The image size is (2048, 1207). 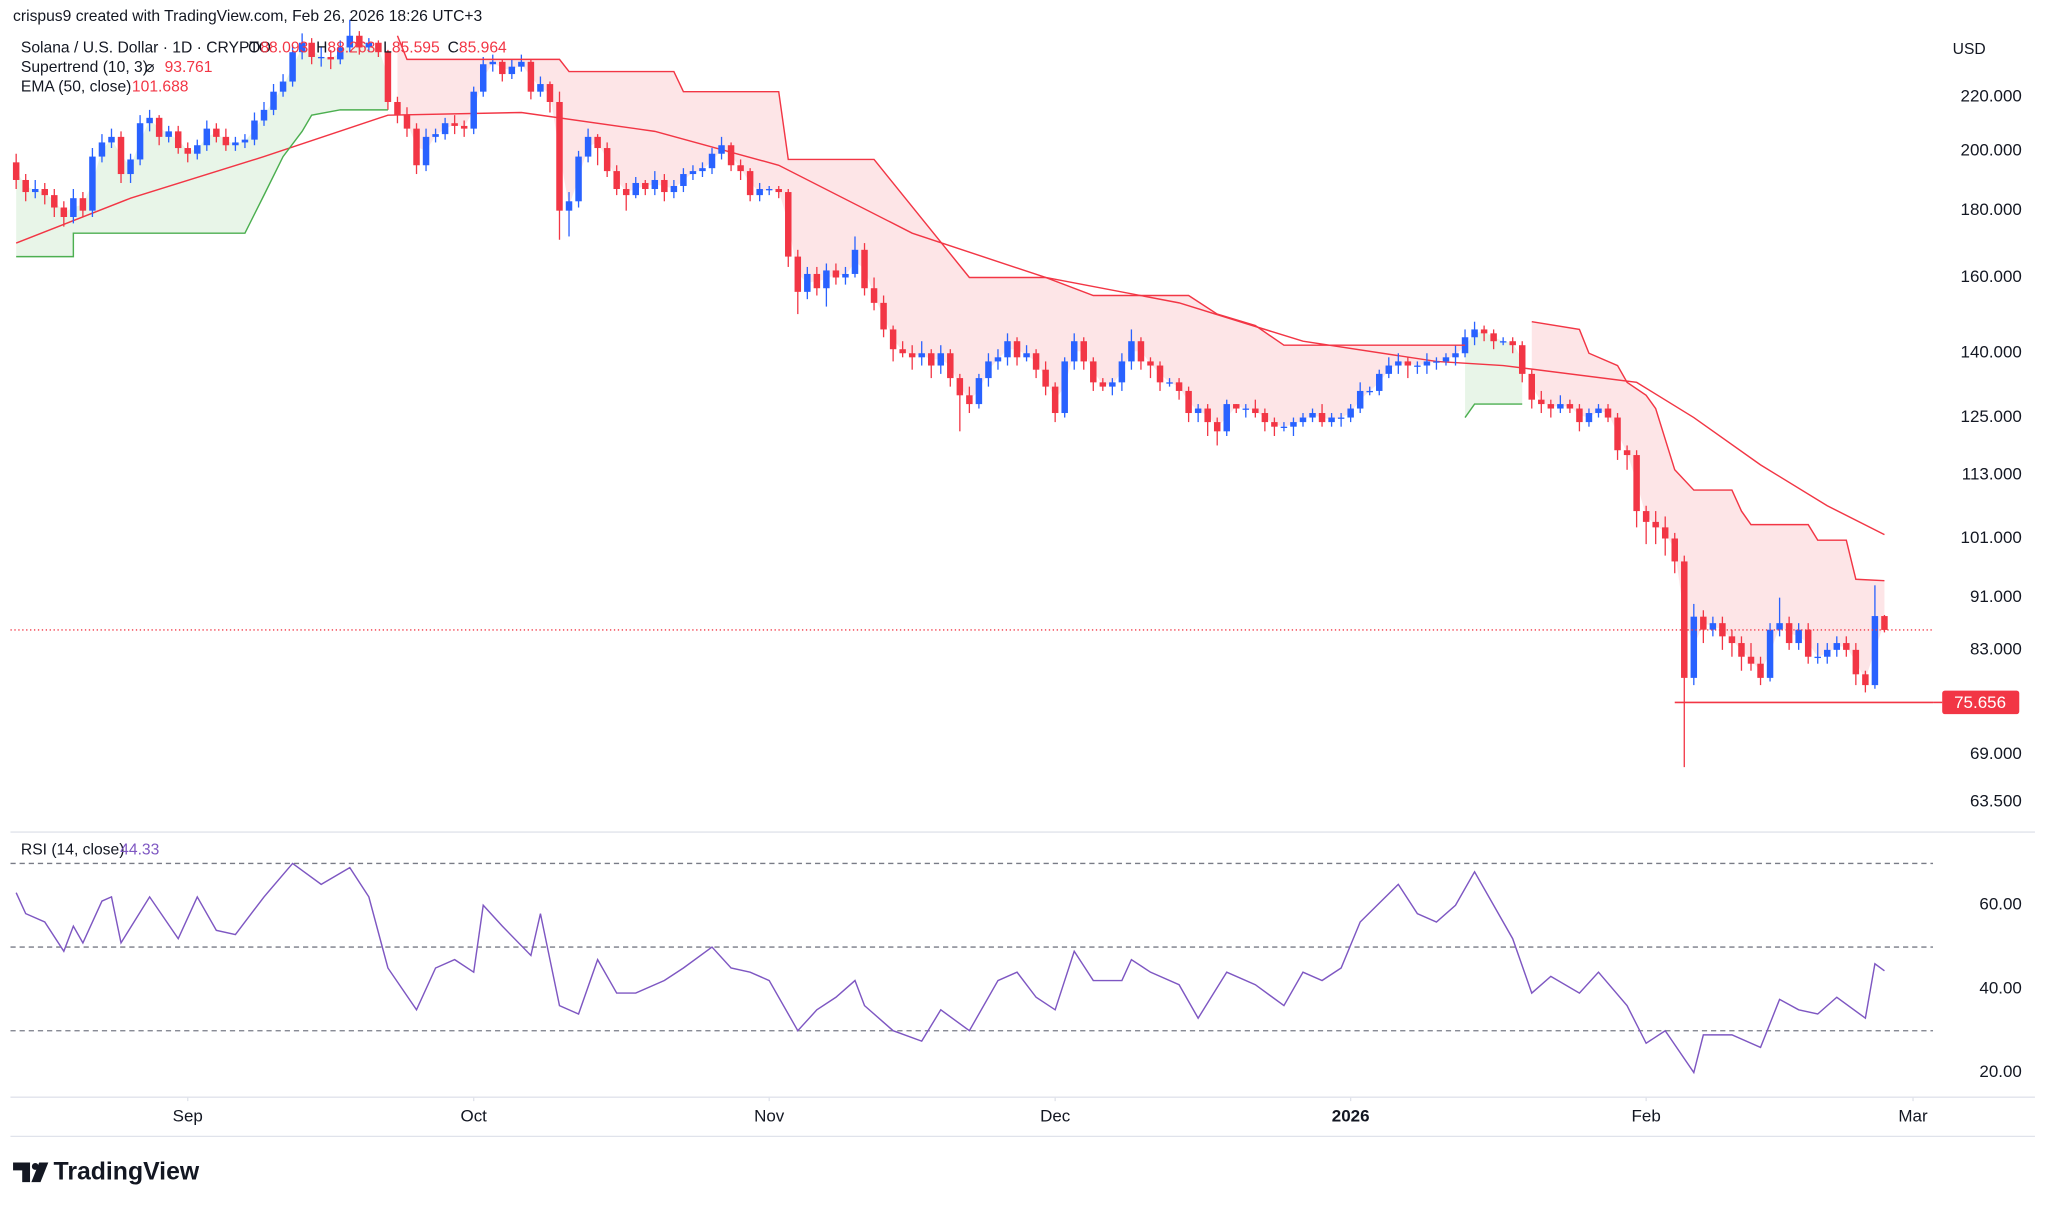 I want to click on symbol-title: Solana / U.S. Dollar · 1D · CRYPTO, so click(x=146, y=48).